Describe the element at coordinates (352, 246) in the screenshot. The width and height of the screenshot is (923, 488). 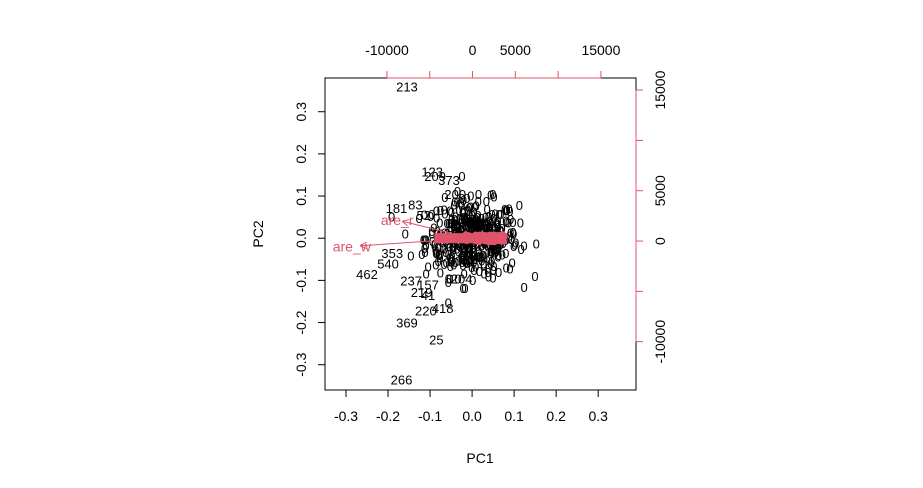
I see `loading-label: are_w` at that location.